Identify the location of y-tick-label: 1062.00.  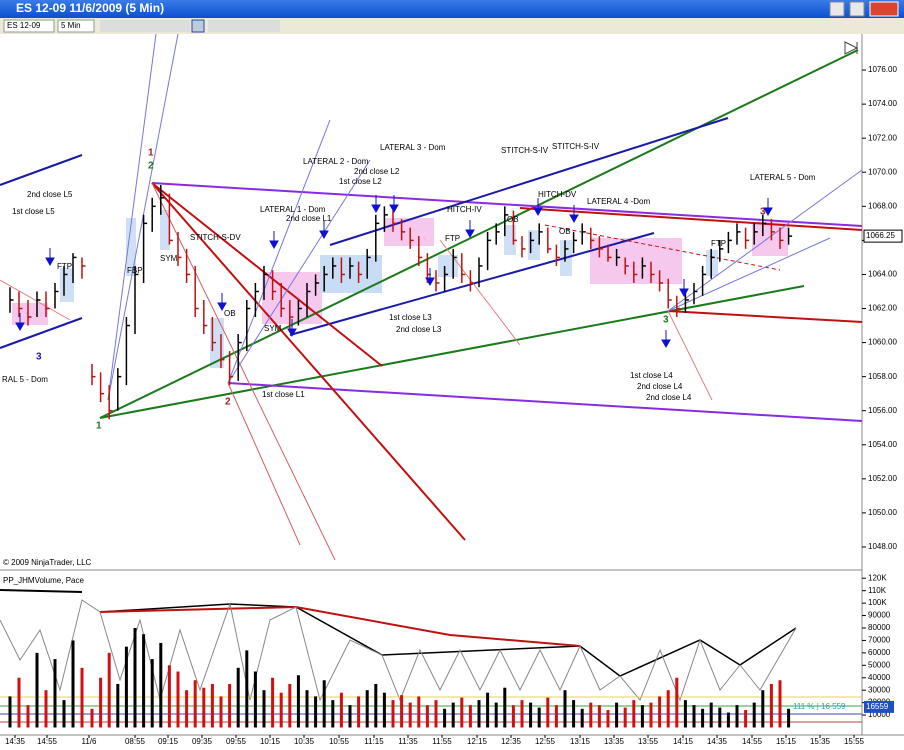
(882, 308).